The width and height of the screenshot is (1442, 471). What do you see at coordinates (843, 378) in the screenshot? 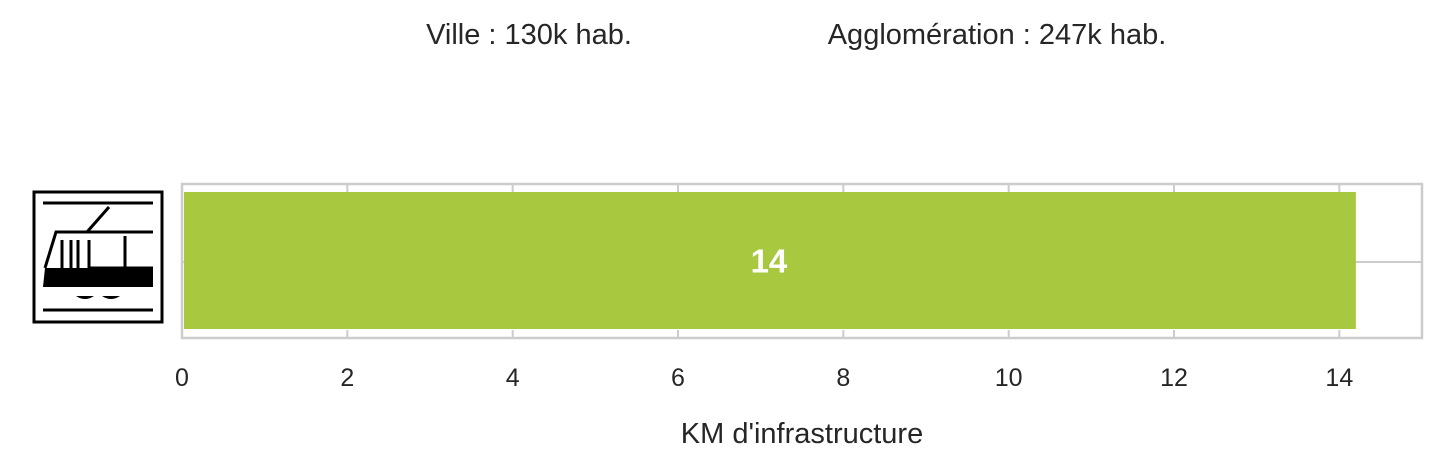
I see `x-tick-label: 8` at bounding box center [843, 378].